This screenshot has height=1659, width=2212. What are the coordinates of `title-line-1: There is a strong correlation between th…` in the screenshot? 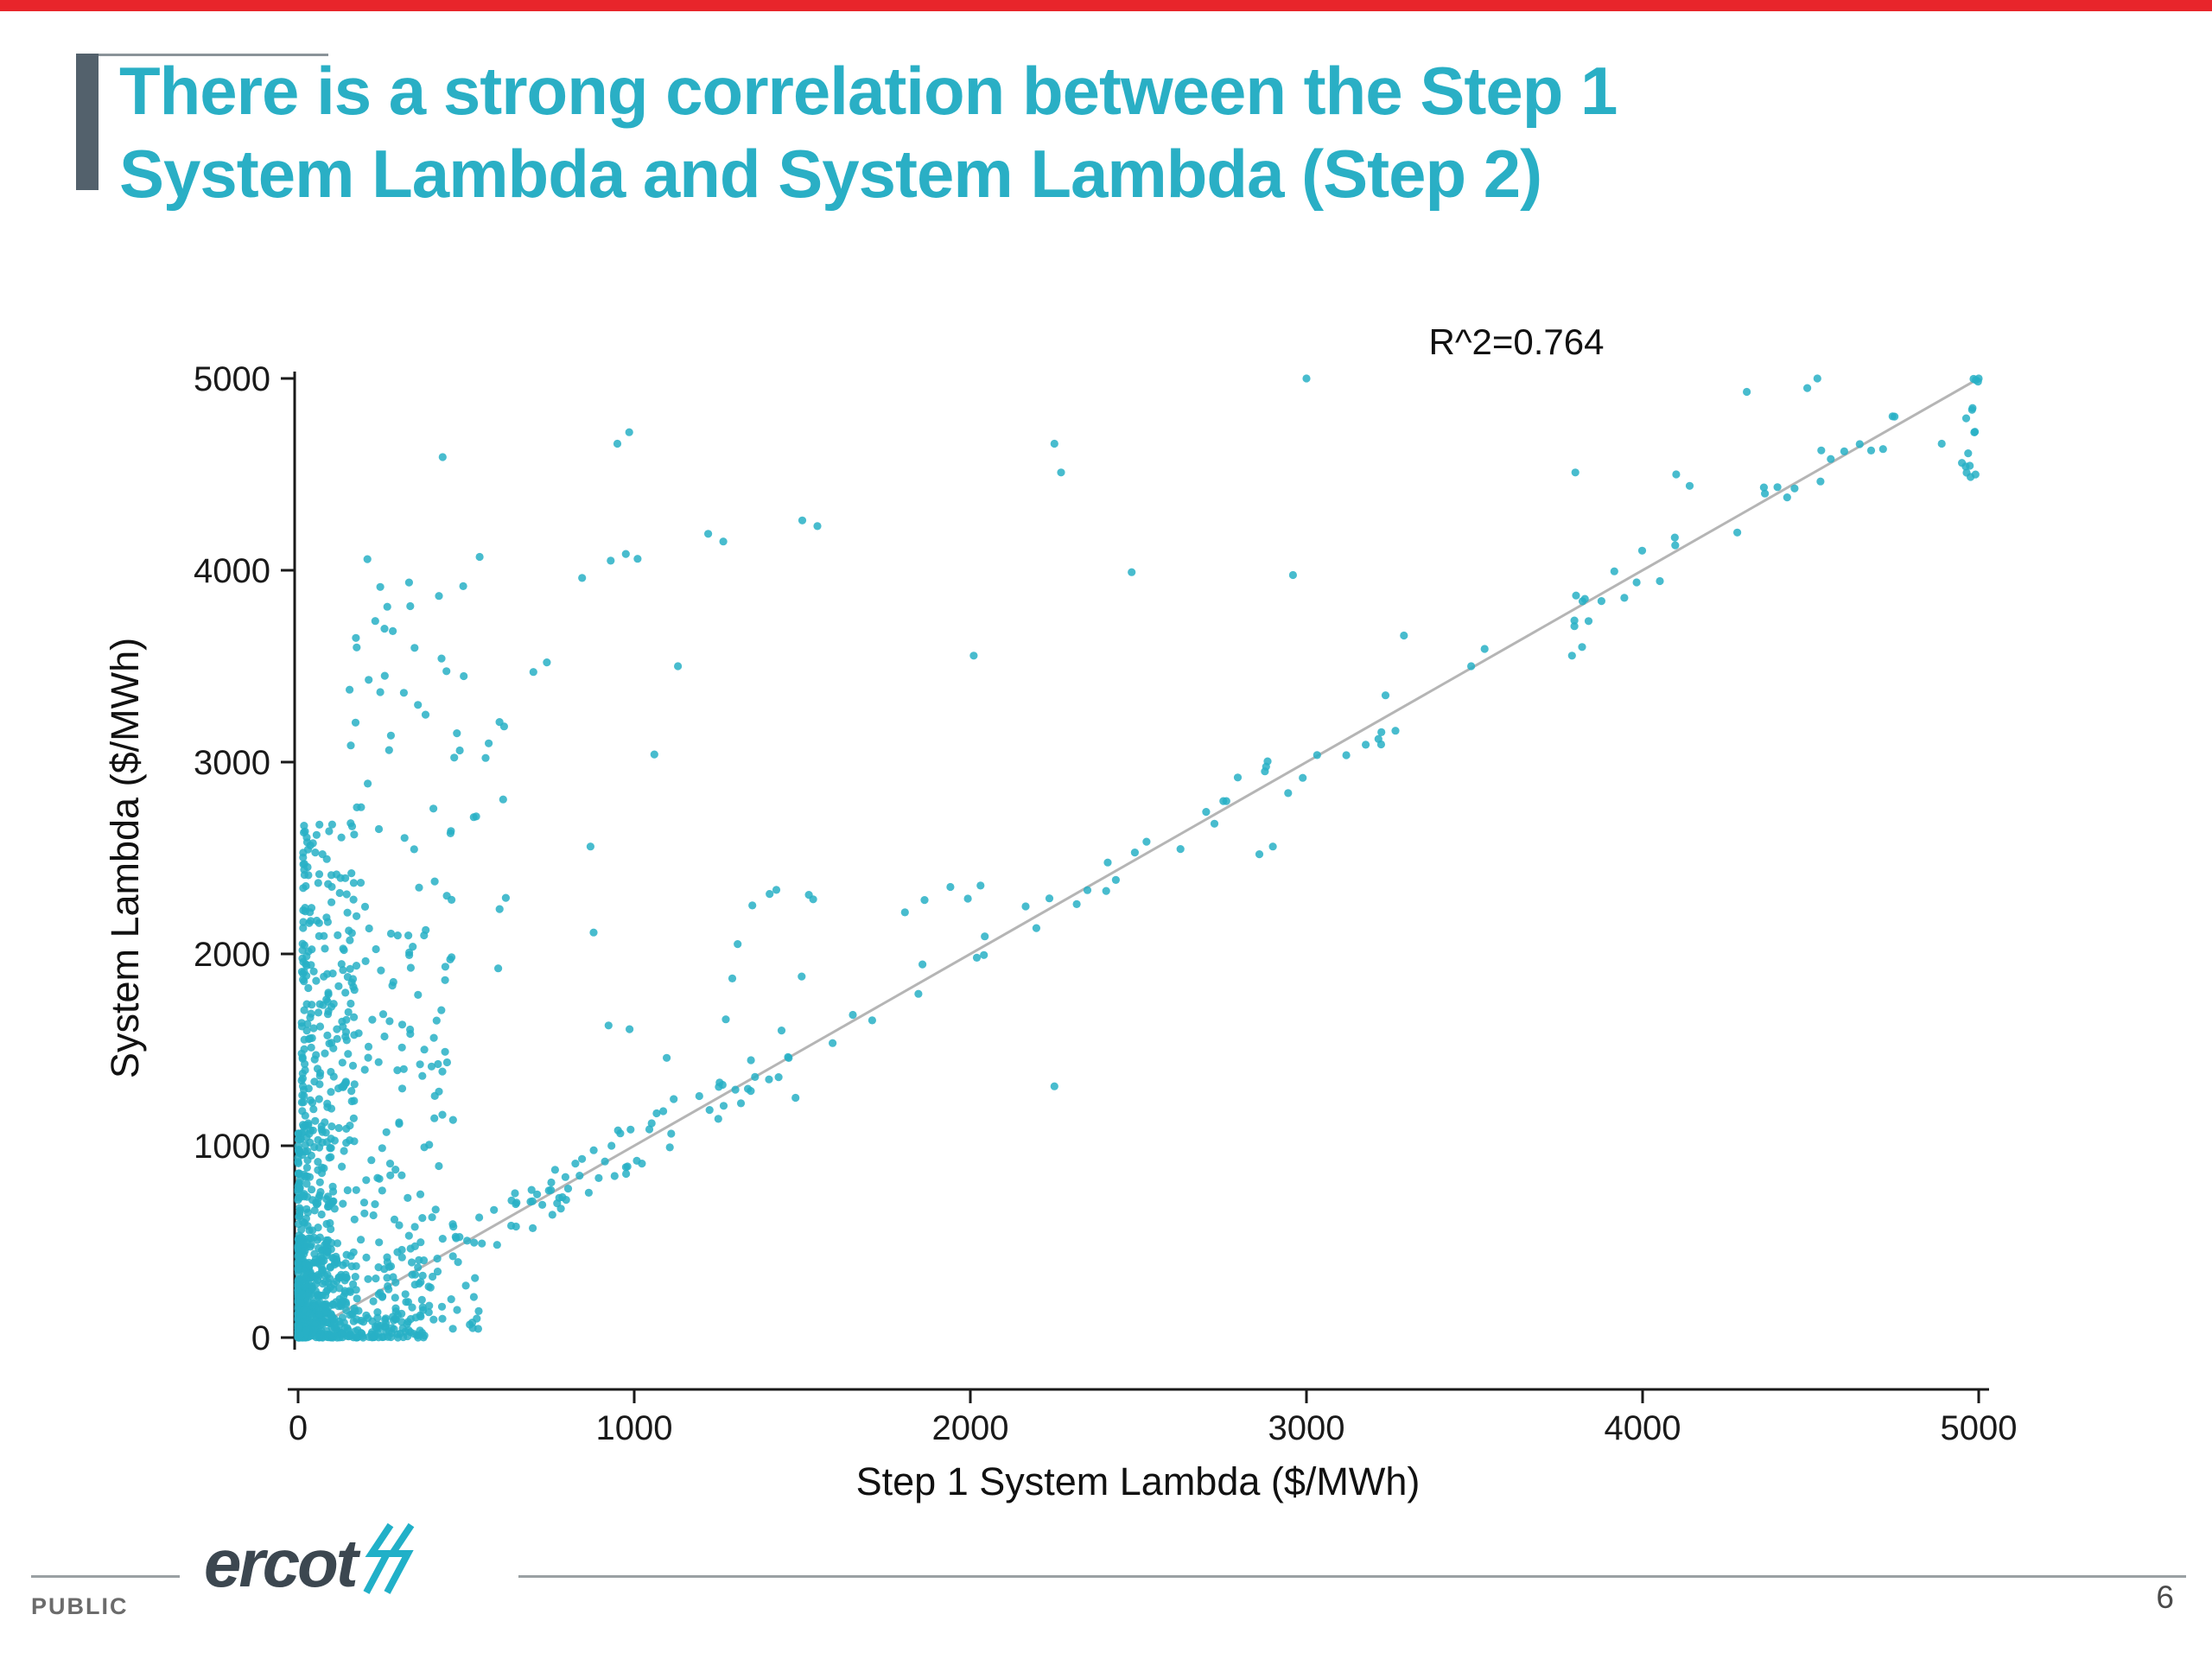 It's located at (868, 91).